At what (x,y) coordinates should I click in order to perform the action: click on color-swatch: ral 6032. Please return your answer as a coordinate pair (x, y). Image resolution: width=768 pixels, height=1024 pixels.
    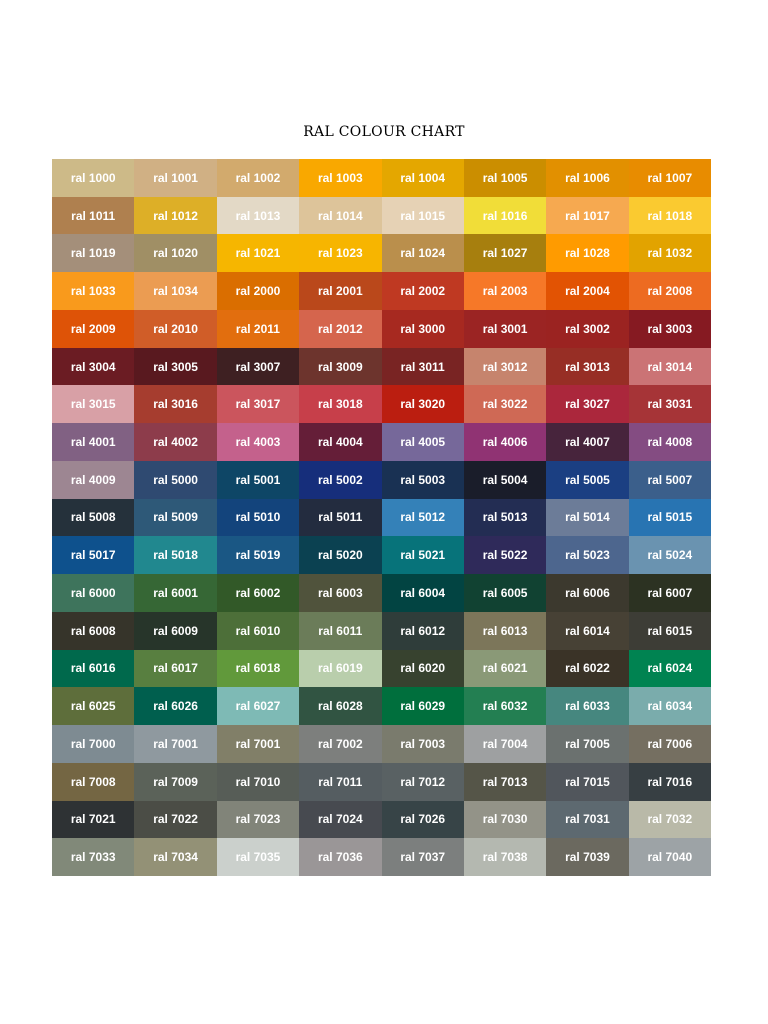
    Looking at the image, I should click on (505, 706).